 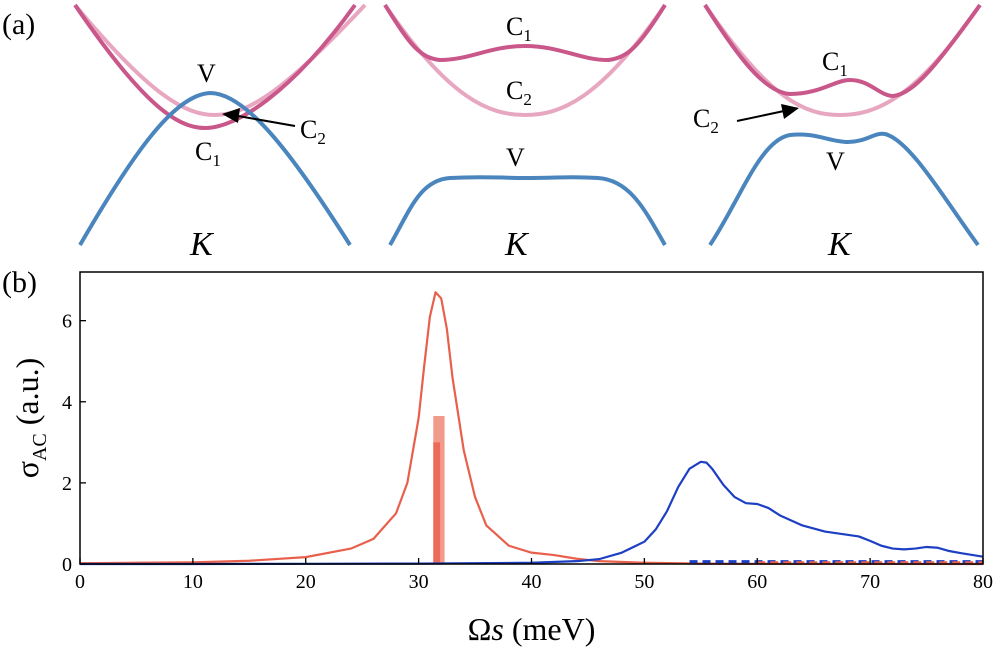 I want to click on x-tick-label: 40, so click(x=532, y=582).